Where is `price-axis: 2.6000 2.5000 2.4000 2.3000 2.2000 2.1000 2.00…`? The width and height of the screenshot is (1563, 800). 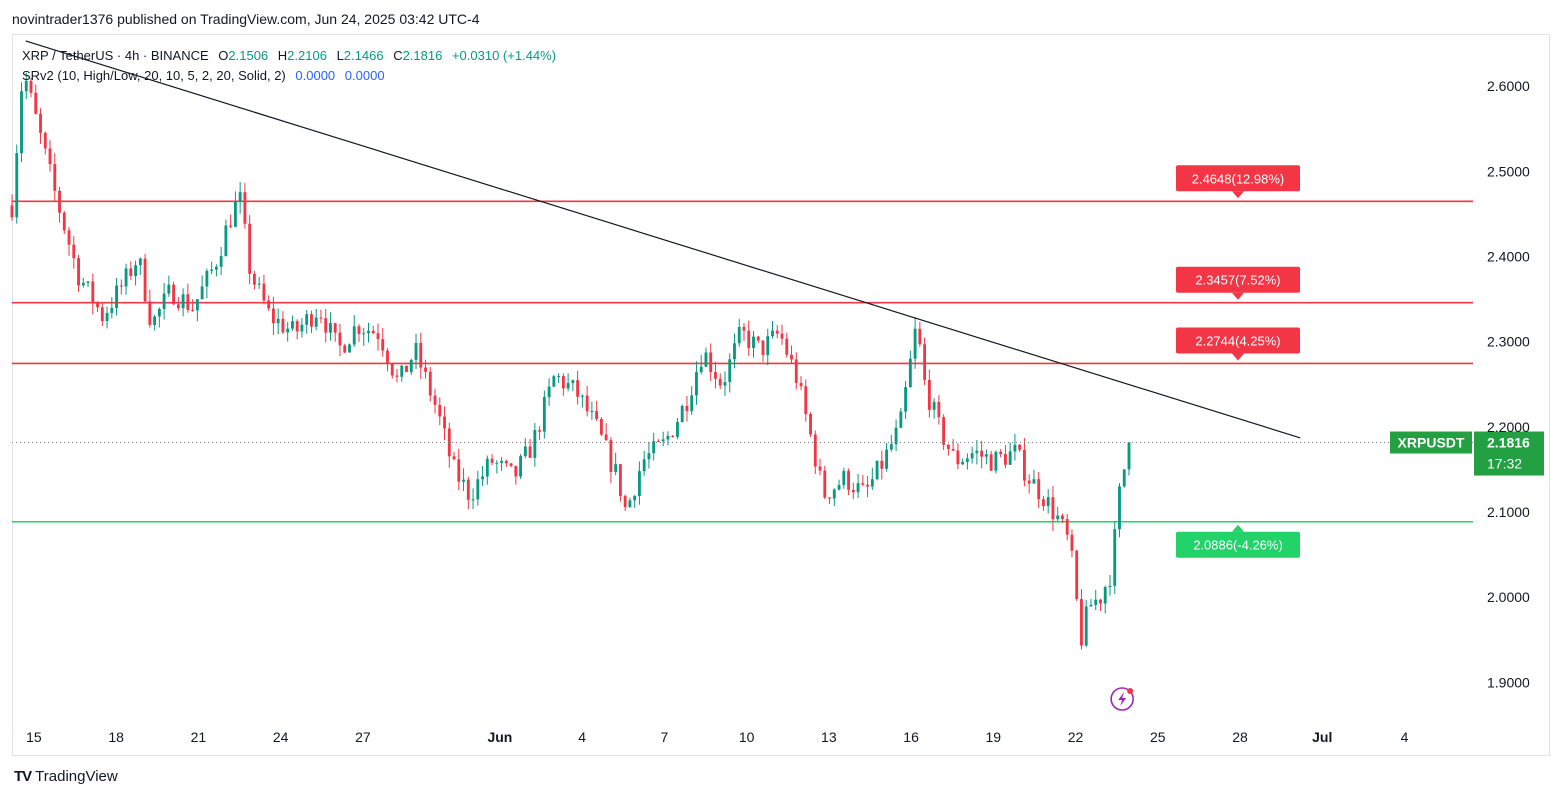
price-axis: 2.6000 2.5000 2.4000 2.3000 2.2000 2.1000 2.00… is located at coordinates (1508, 384).